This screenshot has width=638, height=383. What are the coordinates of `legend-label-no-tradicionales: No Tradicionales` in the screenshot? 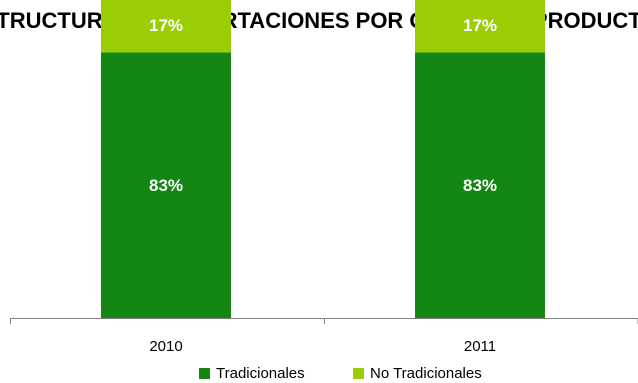 It's located at (426, 373).